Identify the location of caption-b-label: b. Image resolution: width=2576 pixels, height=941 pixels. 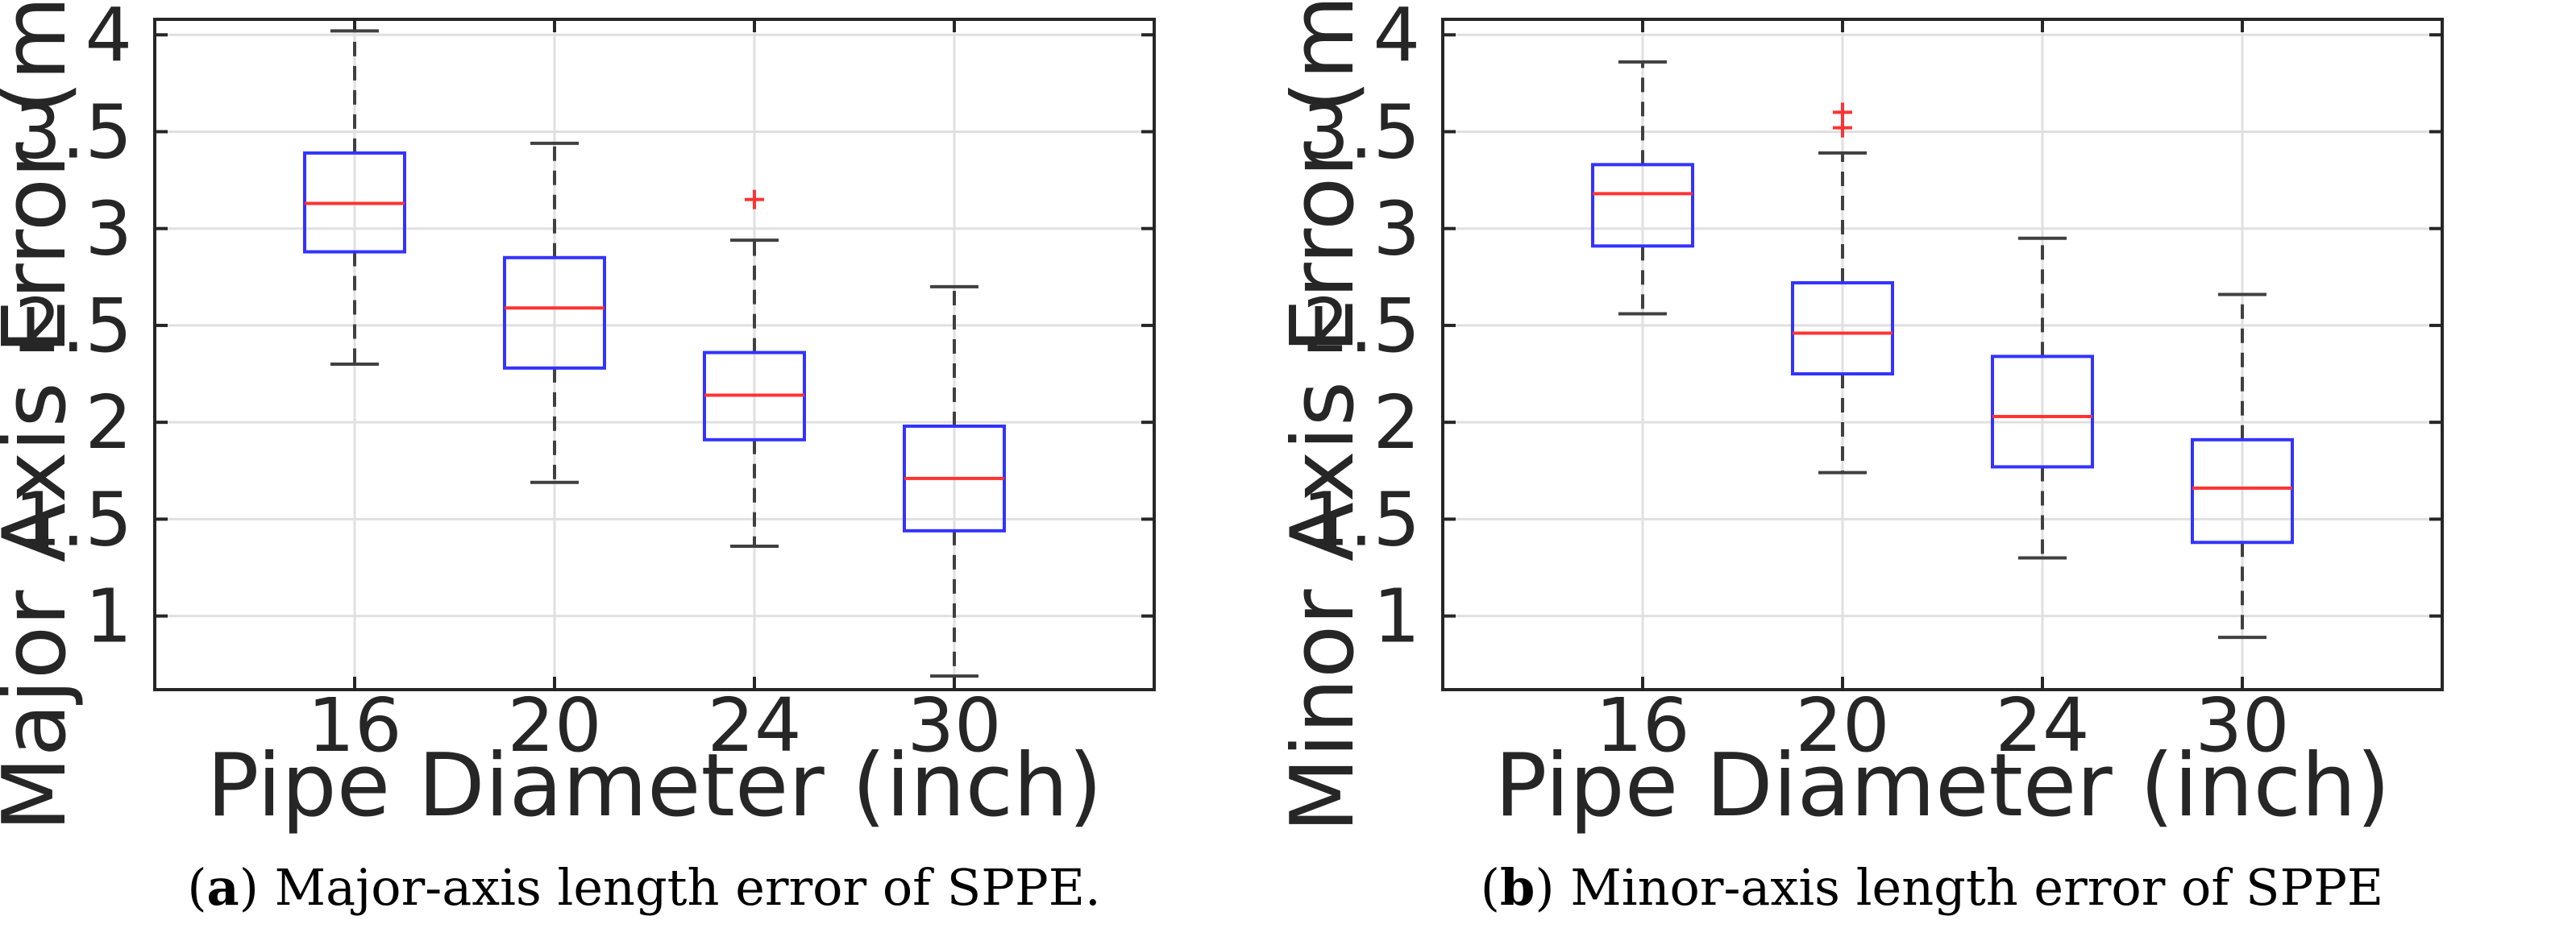
(1517, 887).